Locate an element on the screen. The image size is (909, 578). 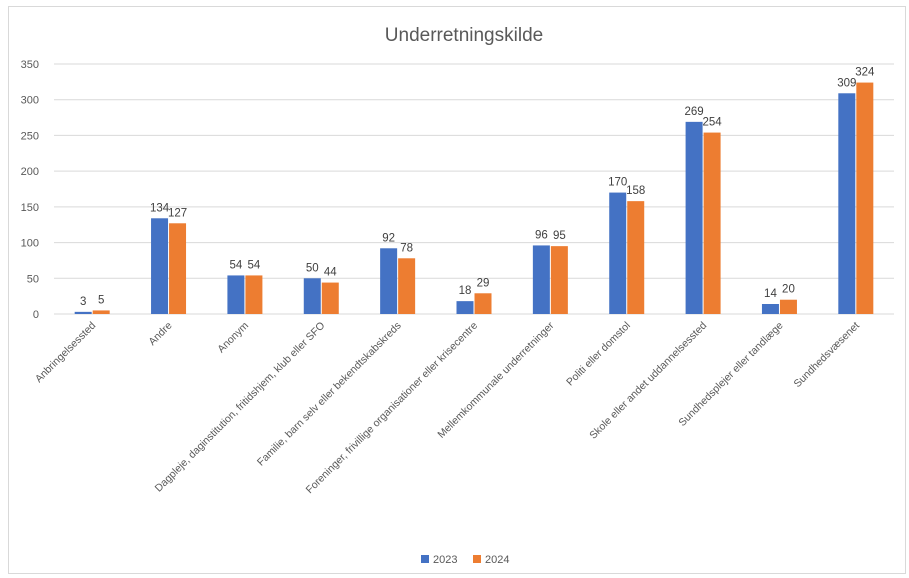
legend-label: 2024 is located at coordinates (497, 560).